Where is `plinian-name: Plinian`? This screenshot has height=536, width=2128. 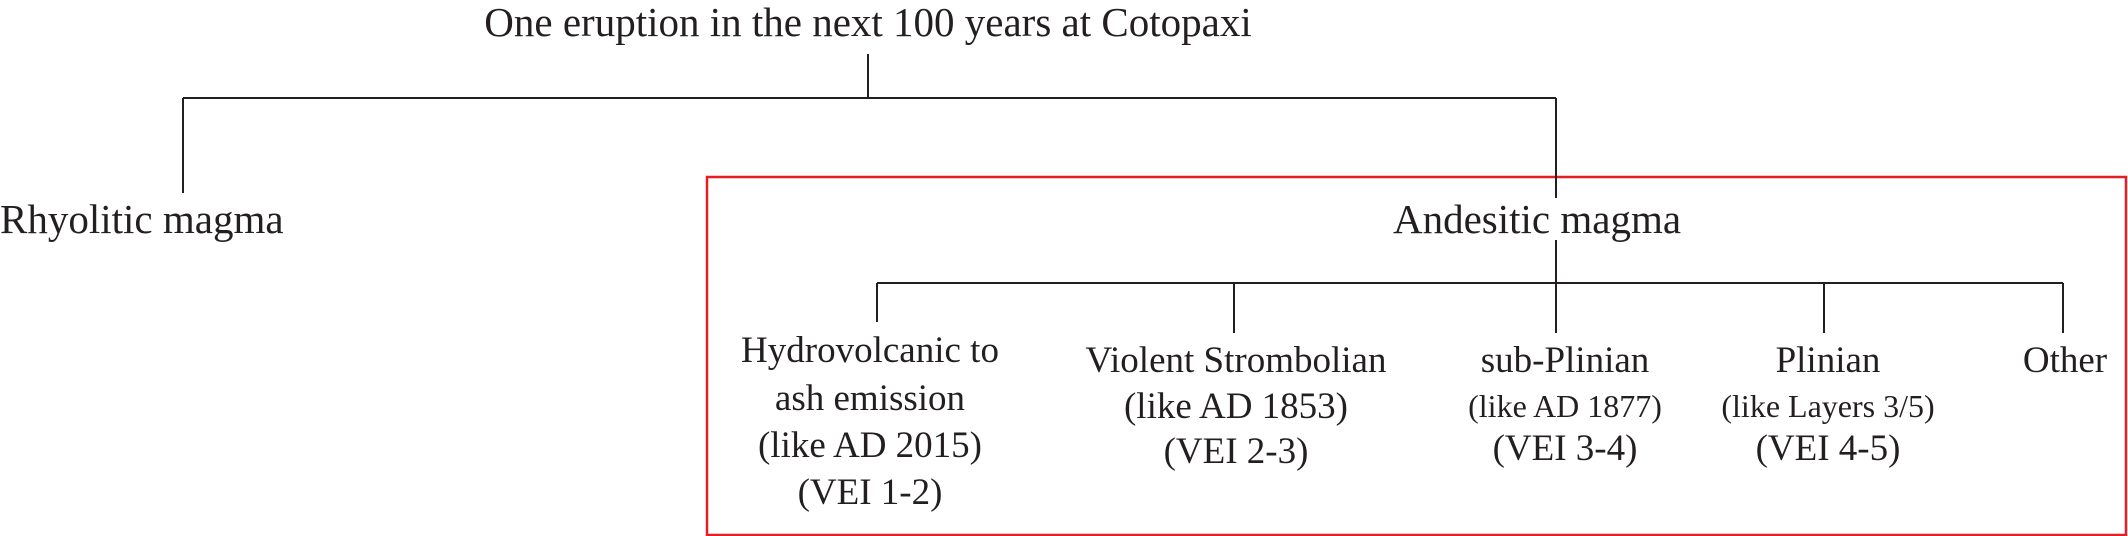
plinian-name: Plinian is located at coordinates (1828, 360).